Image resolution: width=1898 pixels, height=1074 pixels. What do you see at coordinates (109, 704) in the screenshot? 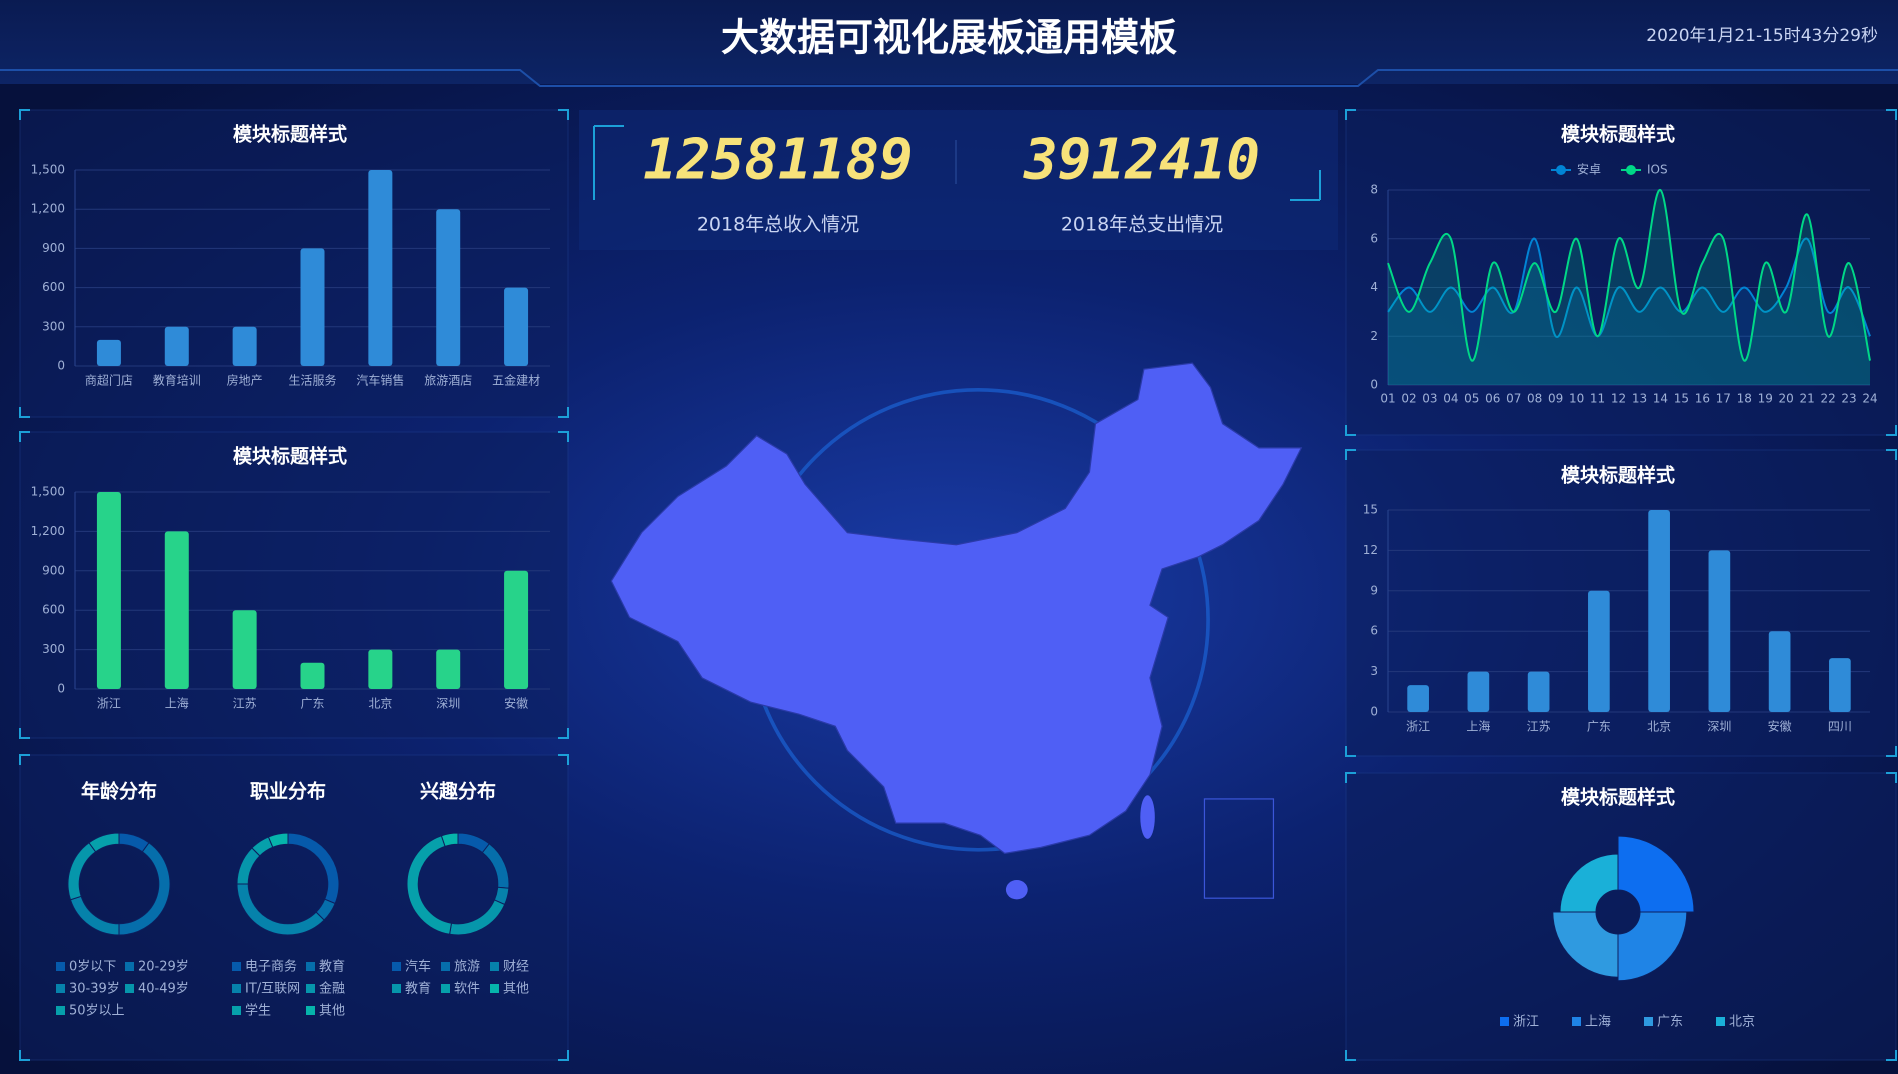
I see `x-tick-label: 浙江` at bounding box center [109, 704].